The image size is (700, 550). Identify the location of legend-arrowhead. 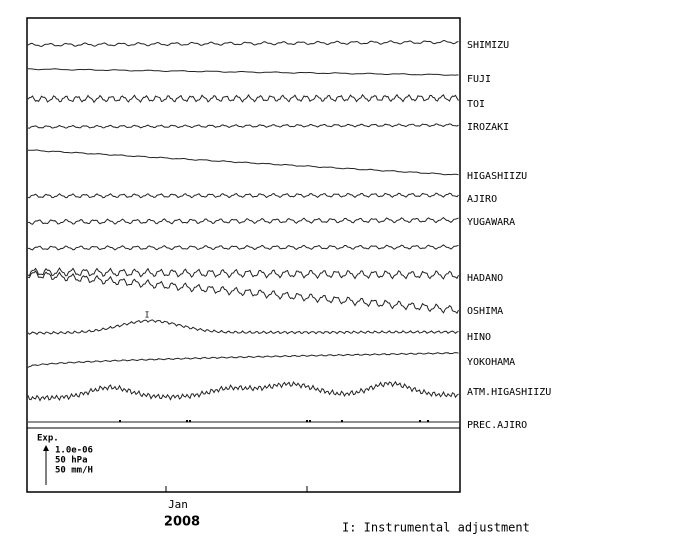
(46, 448).